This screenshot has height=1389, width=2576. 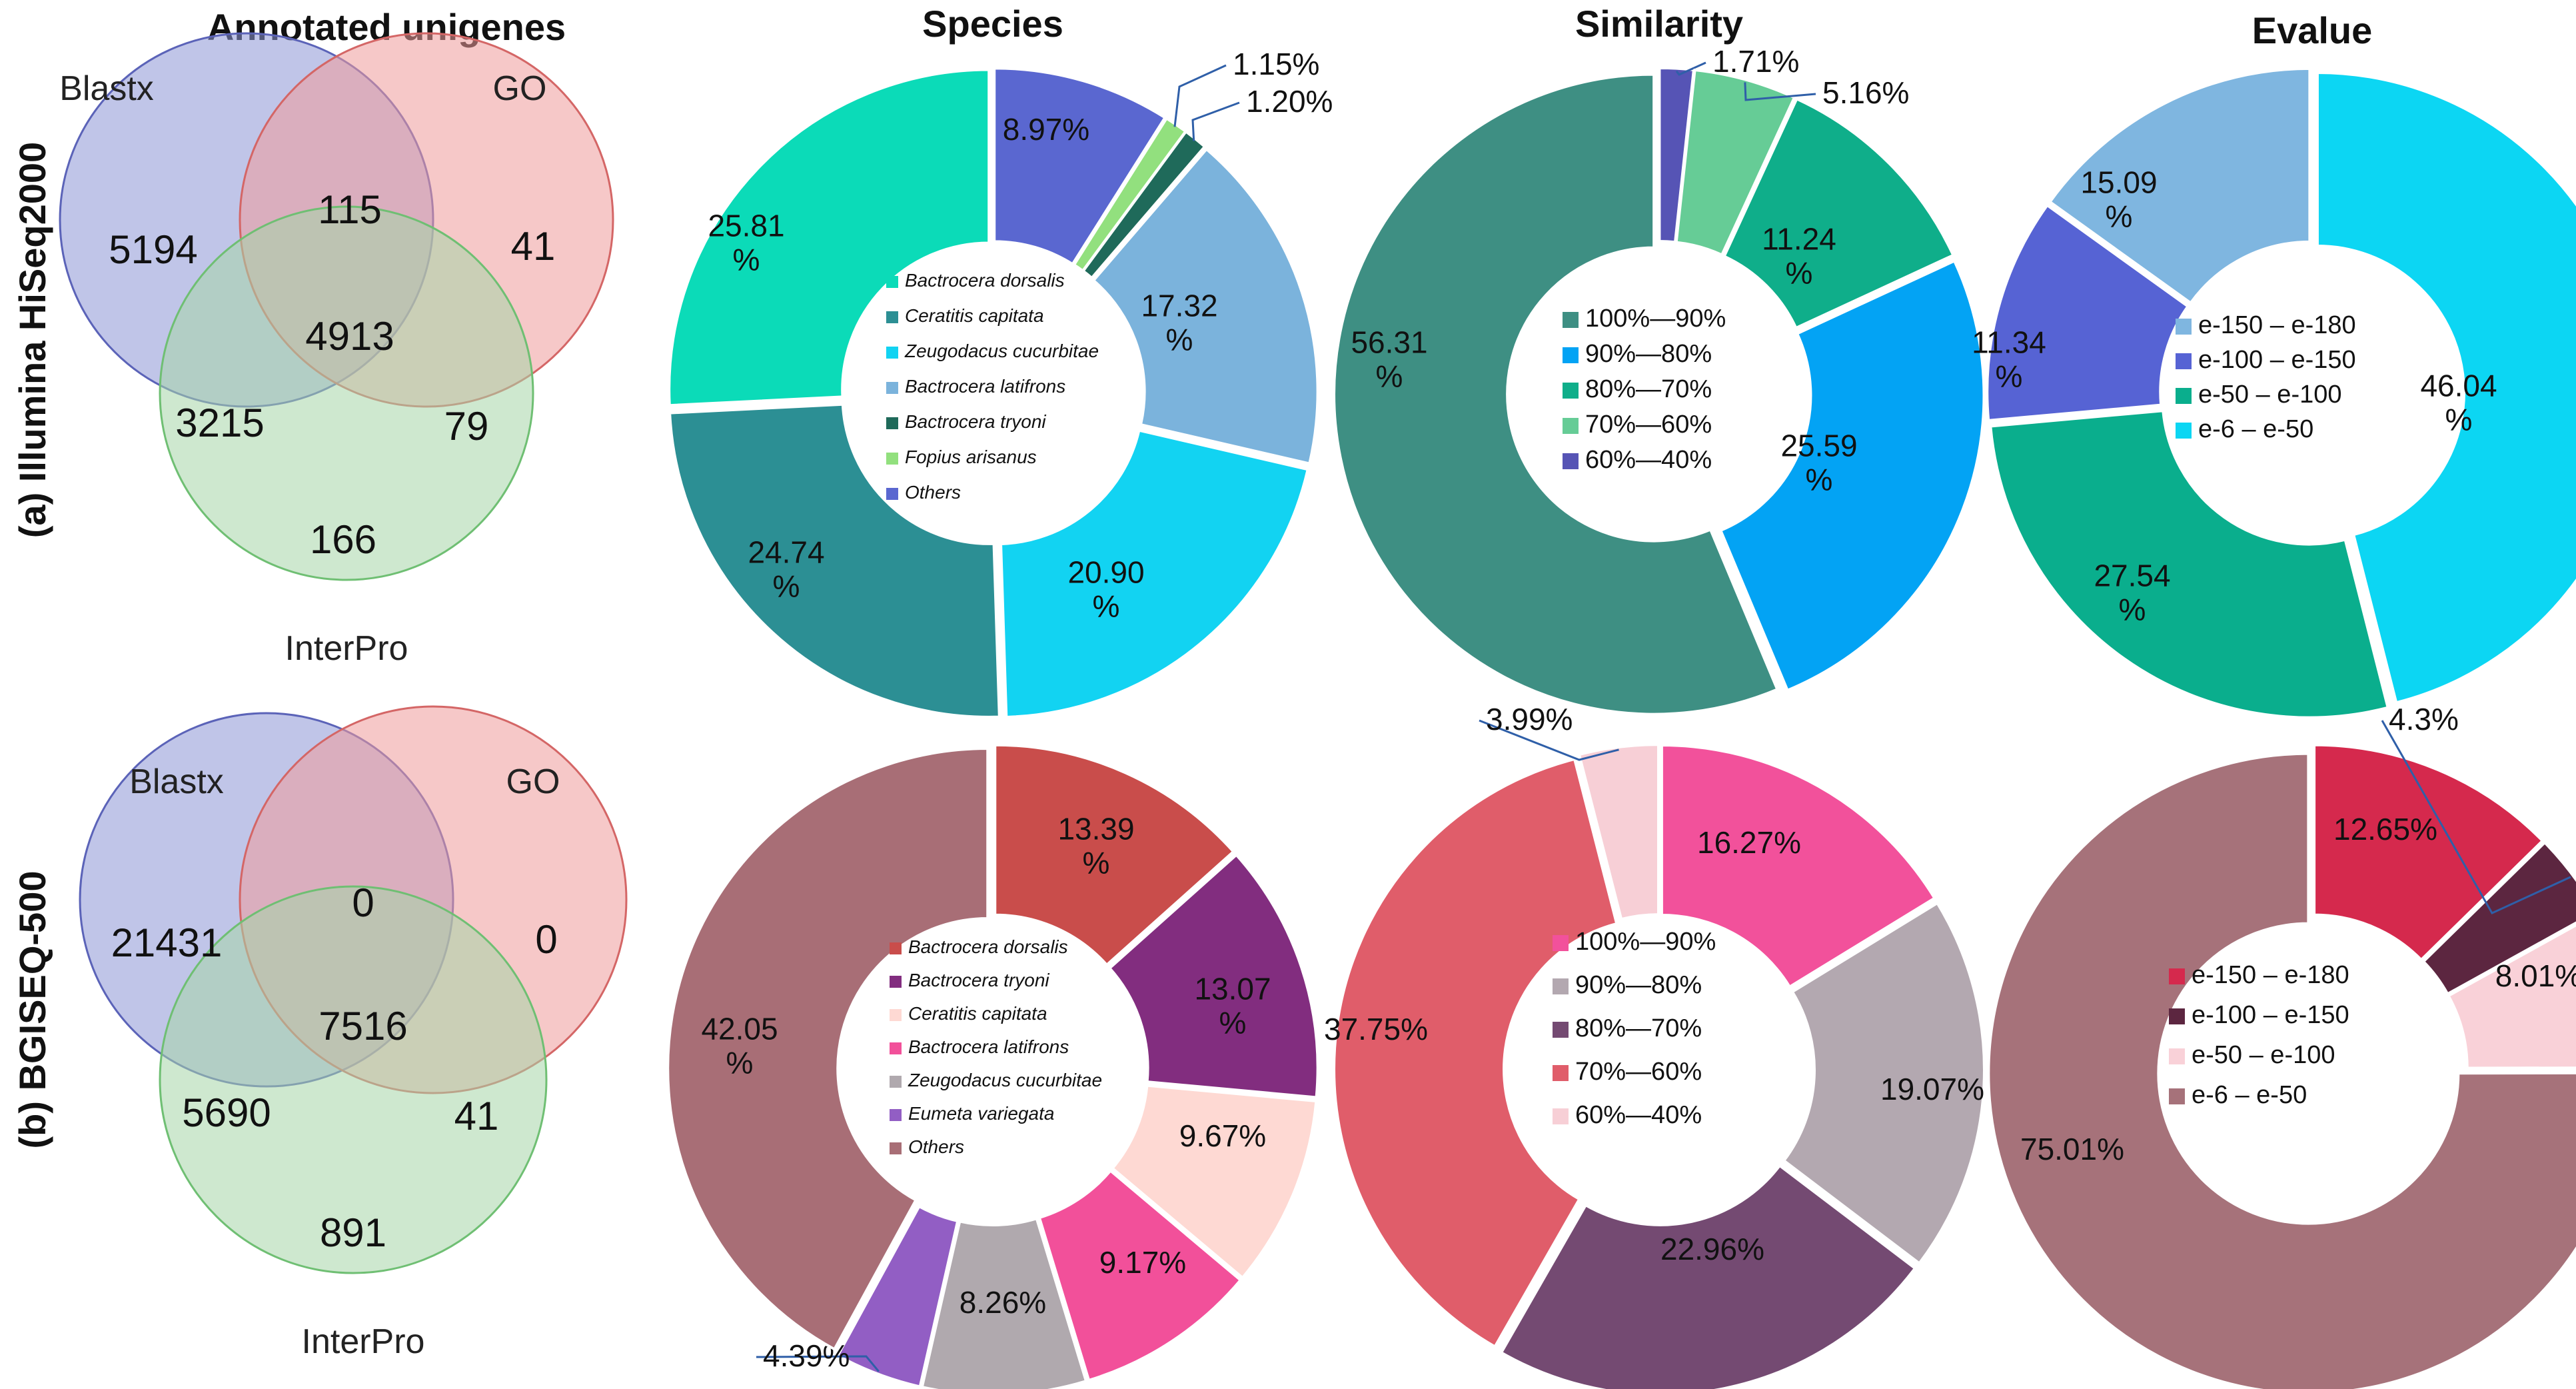 What do you see at coordinates (2313, 30) in the screenshot?
I see `column-title-evalue: Evalue` at bounding box center [2313, 30].